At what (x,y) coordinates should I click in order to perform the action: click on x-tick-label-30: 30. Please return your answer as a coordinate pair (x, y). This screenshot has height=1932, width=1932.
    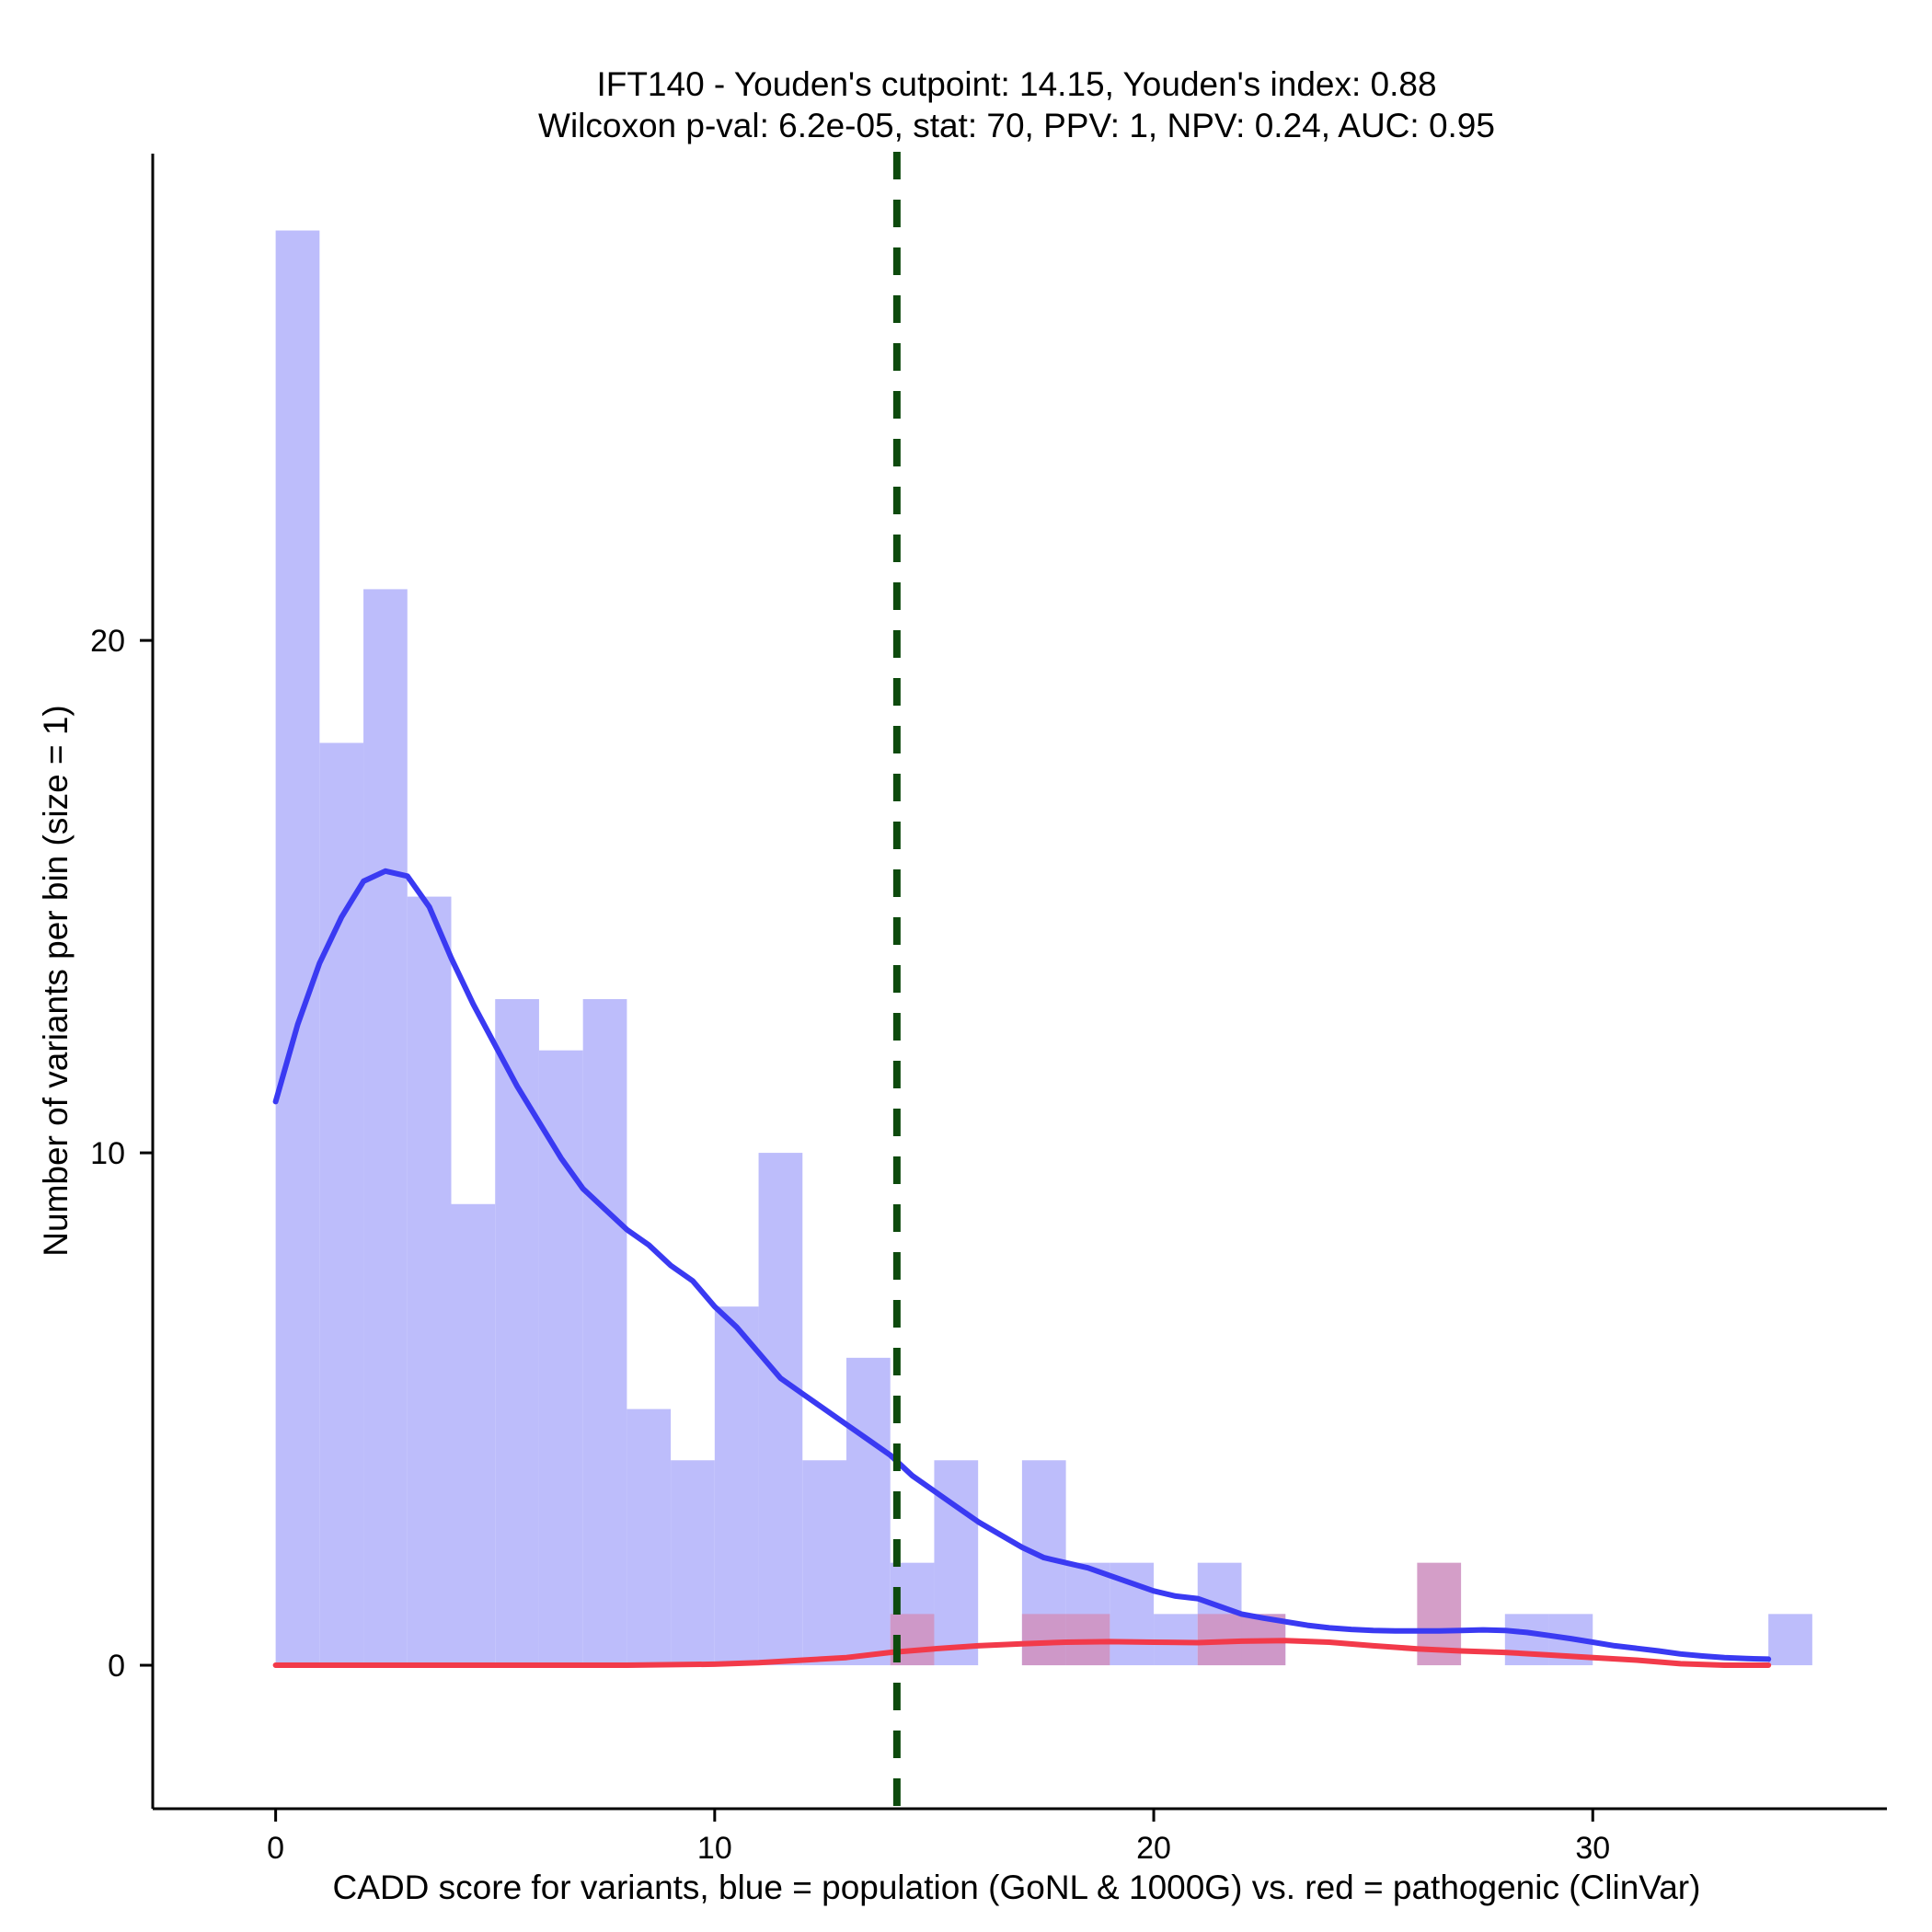
    Looking at the image, I should click on (1592, 1848).